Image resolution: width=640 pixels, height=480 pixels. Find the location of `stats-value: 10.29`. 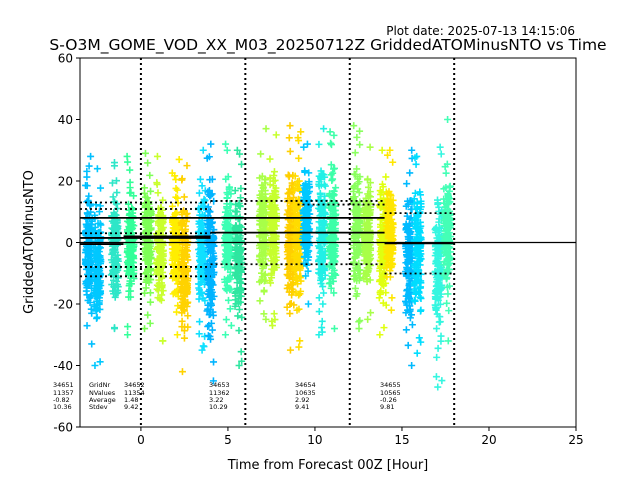

stats-value: 10.29 is located at coordinates (218, 407).